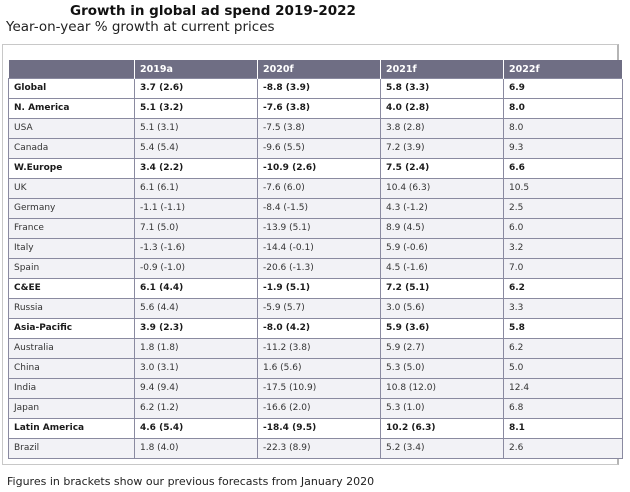 This screenshot has height=492, width=630. I want to click on table-row: Japan 6.2 (1.2) -16.6 (2.0) 5.3 (1.0) 6.8, so click(315, 408).